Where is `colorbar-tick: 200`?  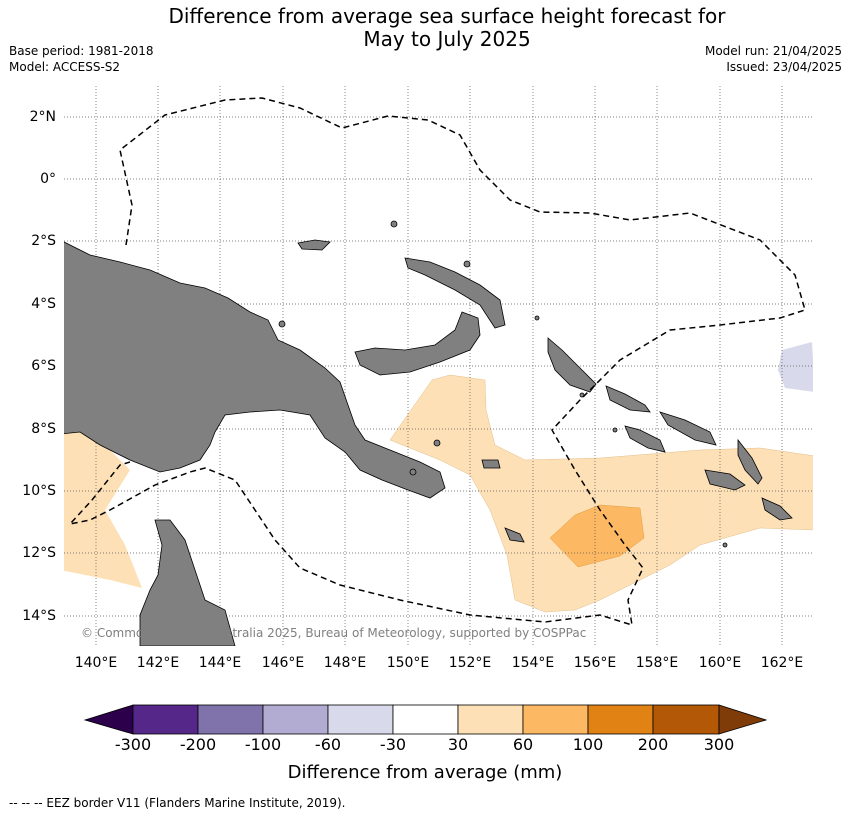
colorbar-tick: 200 is located at coordinates (653, 744).